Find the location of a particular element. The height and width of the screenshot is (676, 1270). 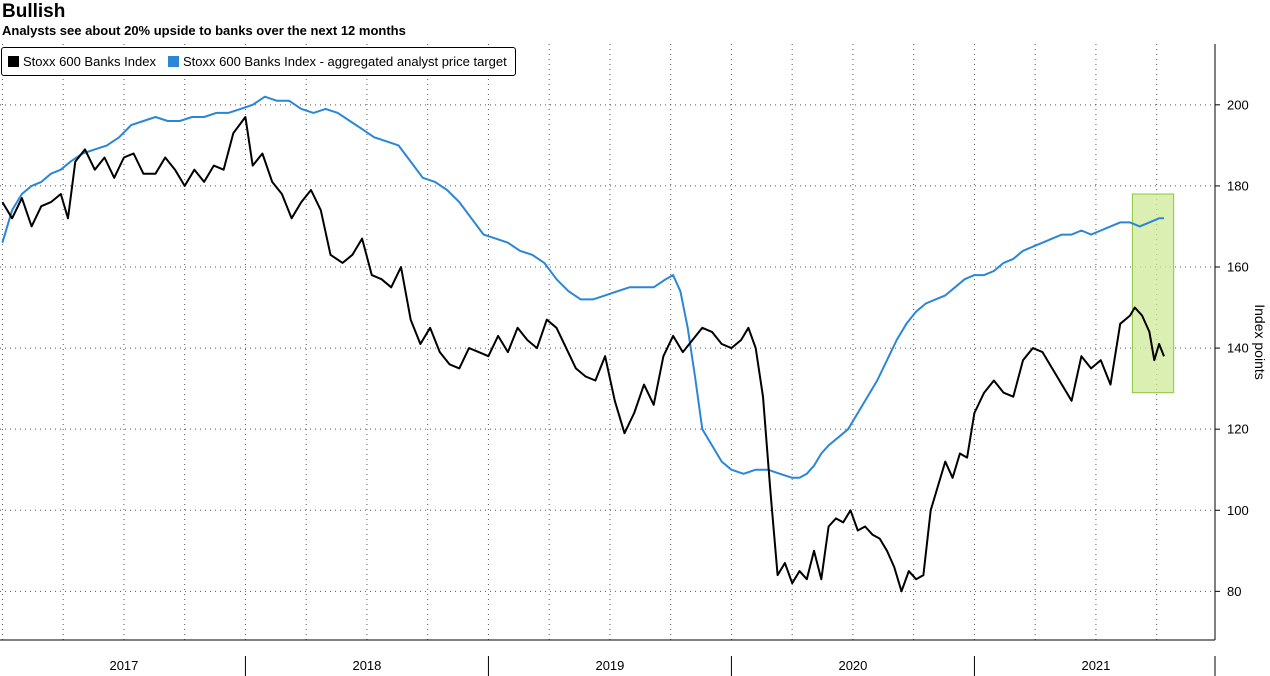

y-tick-label: 80 is located at coordinates (1234, 591).